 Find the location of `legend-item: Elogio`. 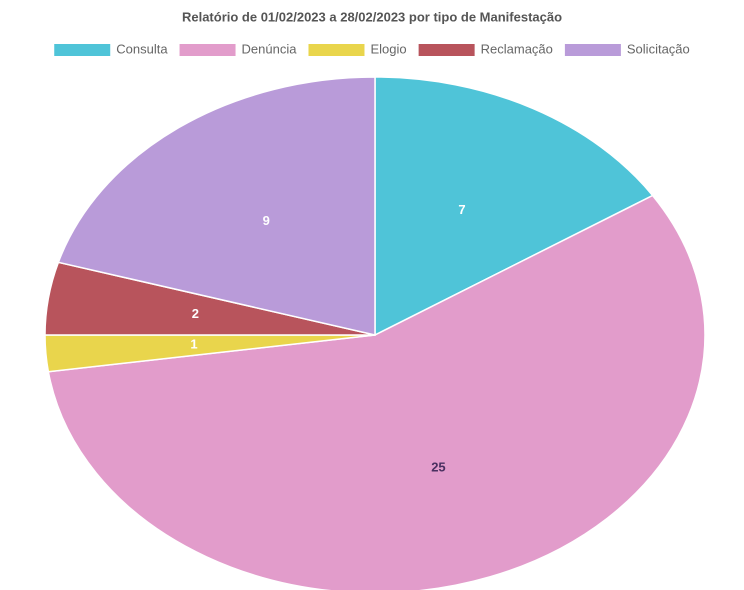

legend-item: Elogio is located at coordinates (357, 48).